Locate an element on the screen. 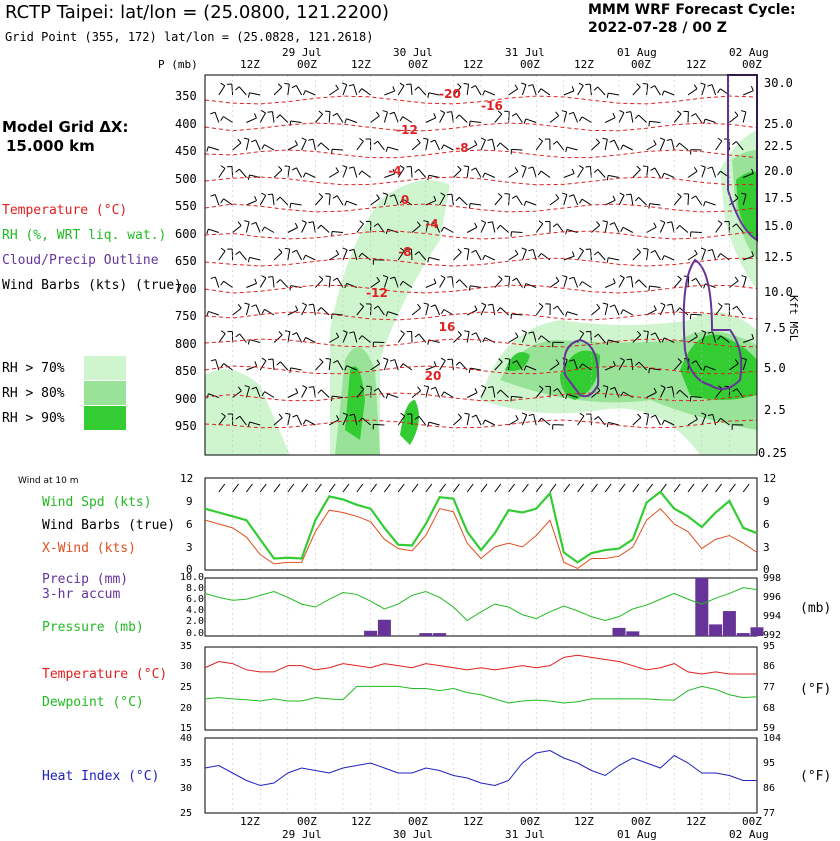 Image resolution: width=840 pixels, height=841 pixels. temperature-label: -16 is located at coordinates (492, 106).